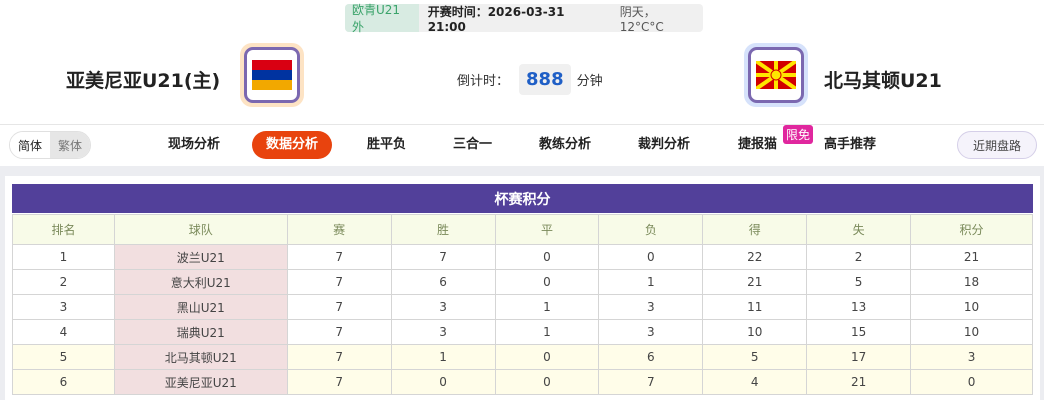 Image resolution: width=1044 pixels, height=400 pixels. Describe the element at coordinates (664, 144) in the screenshot. I see `tab-referee-analysis: 裁判分析` at that location.